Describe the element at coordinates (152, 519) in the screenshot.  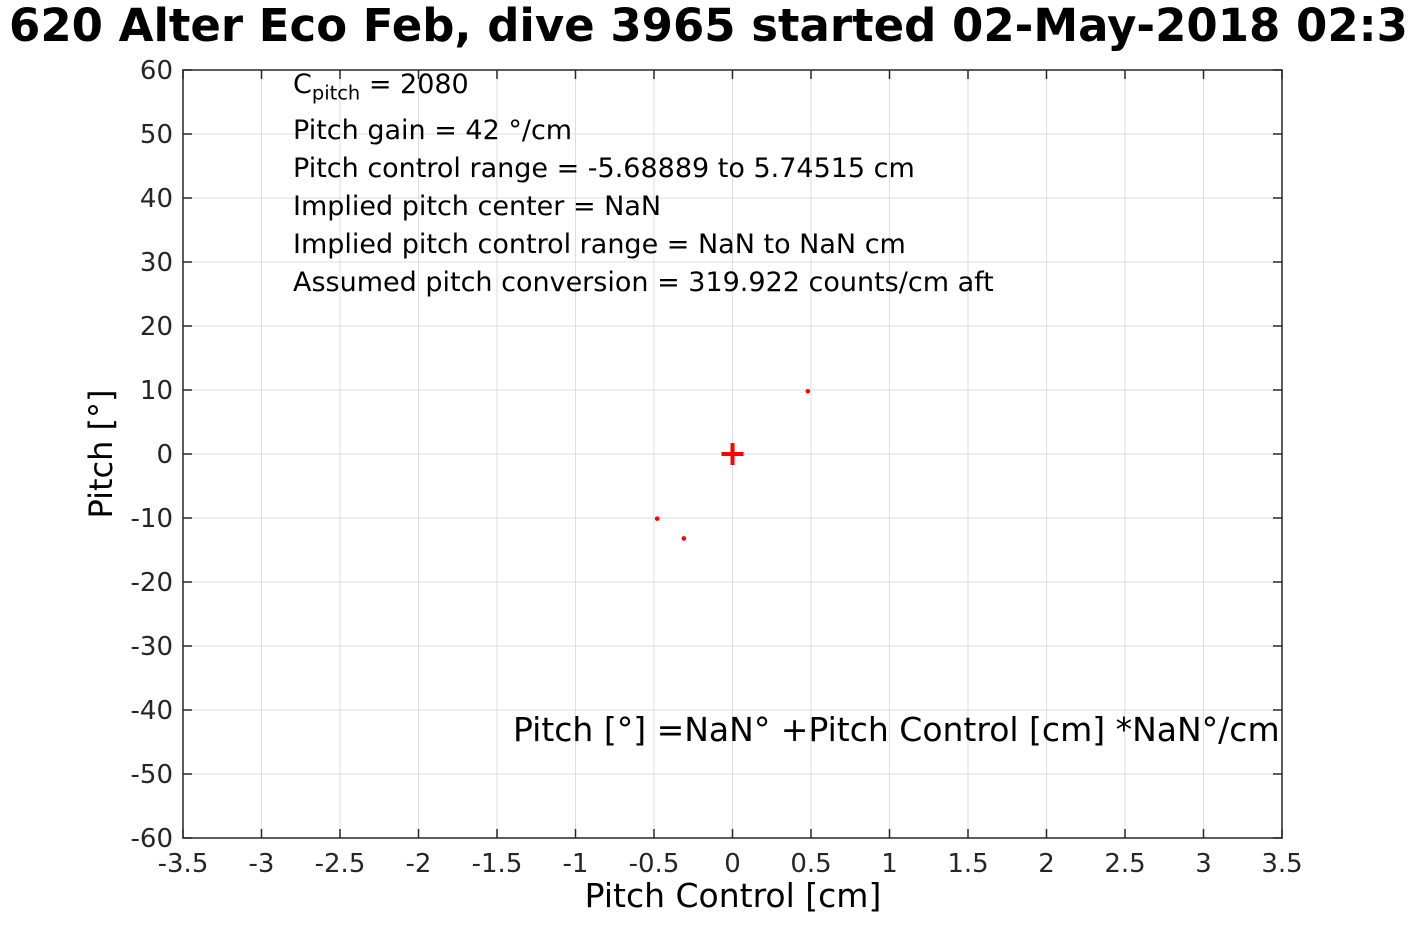
I see `y-tick-label: -10` at that location.